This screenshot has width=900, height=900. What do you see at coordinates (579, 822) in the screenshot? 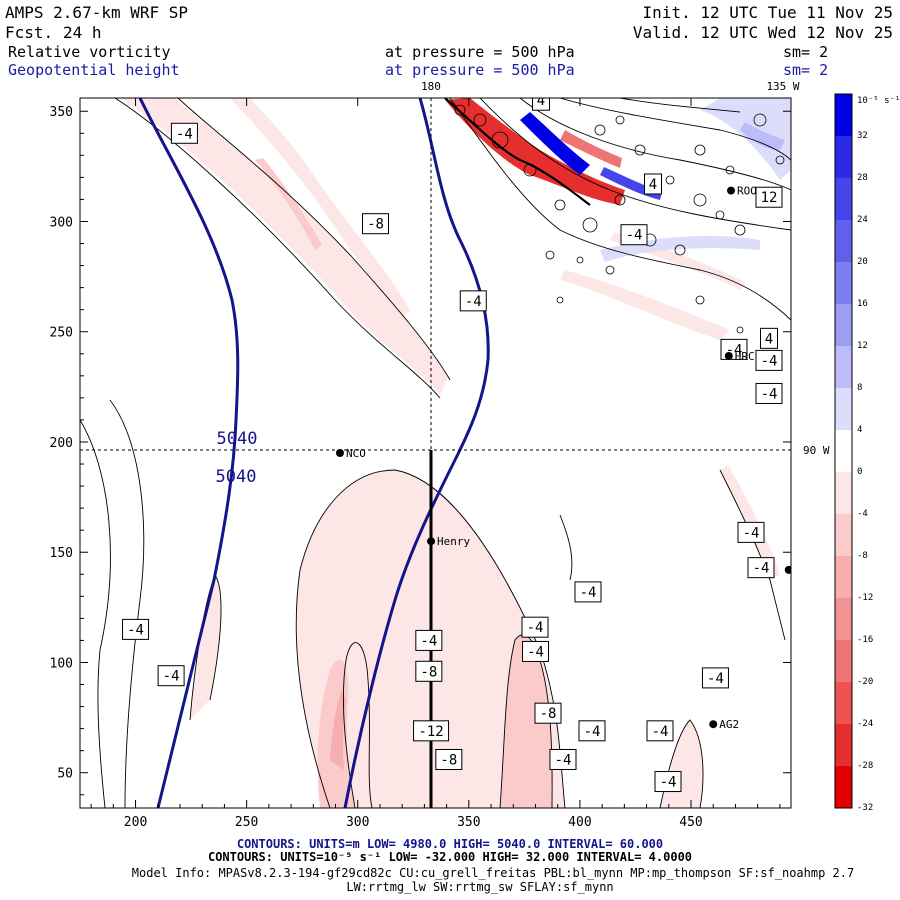
I see `x-tick-label: 400` at bounding box center [579, 822].